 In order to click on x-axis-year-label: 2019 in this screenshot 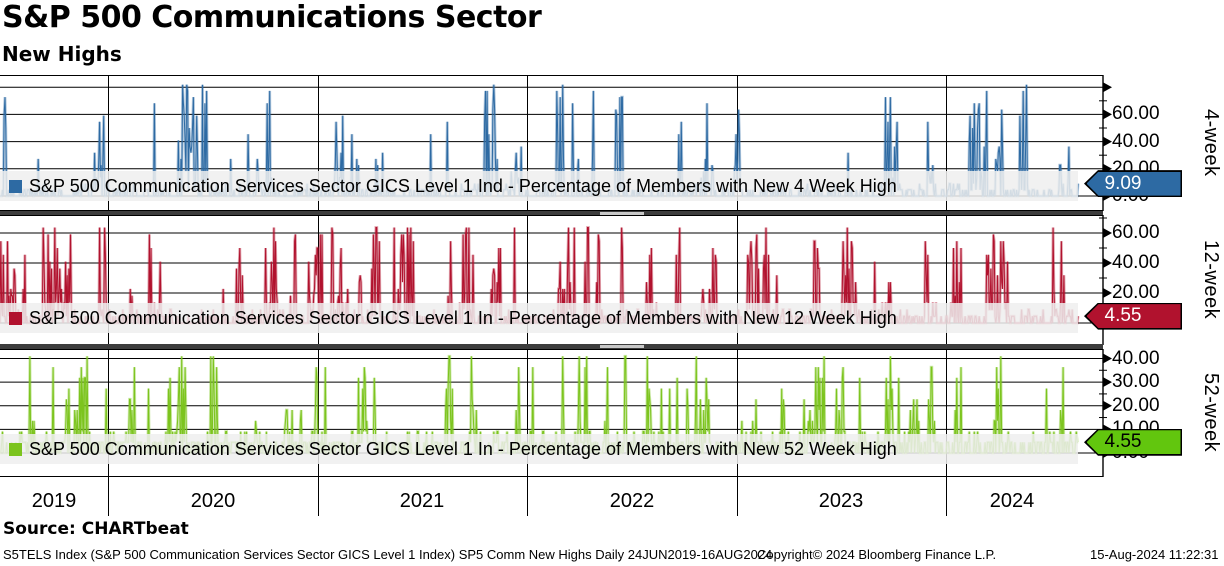, I will do `click(54, 501)`.